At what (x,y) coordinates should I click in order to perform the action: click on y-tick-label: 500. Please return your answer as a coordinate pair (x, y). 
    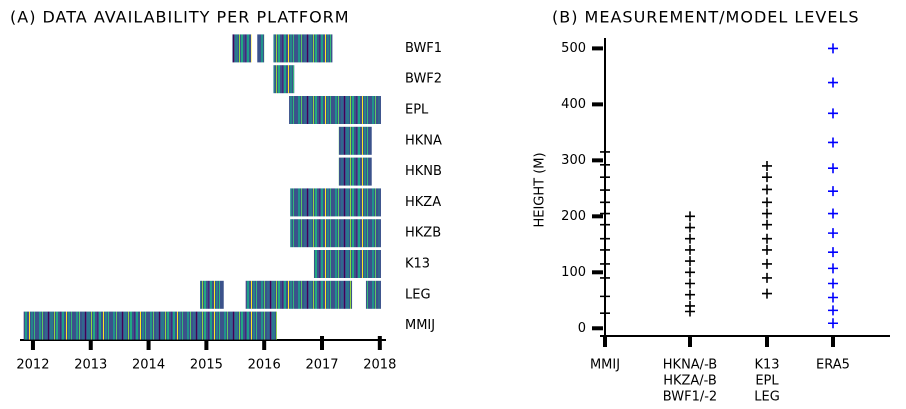
    Looking at the image, I should click on (573, 48).